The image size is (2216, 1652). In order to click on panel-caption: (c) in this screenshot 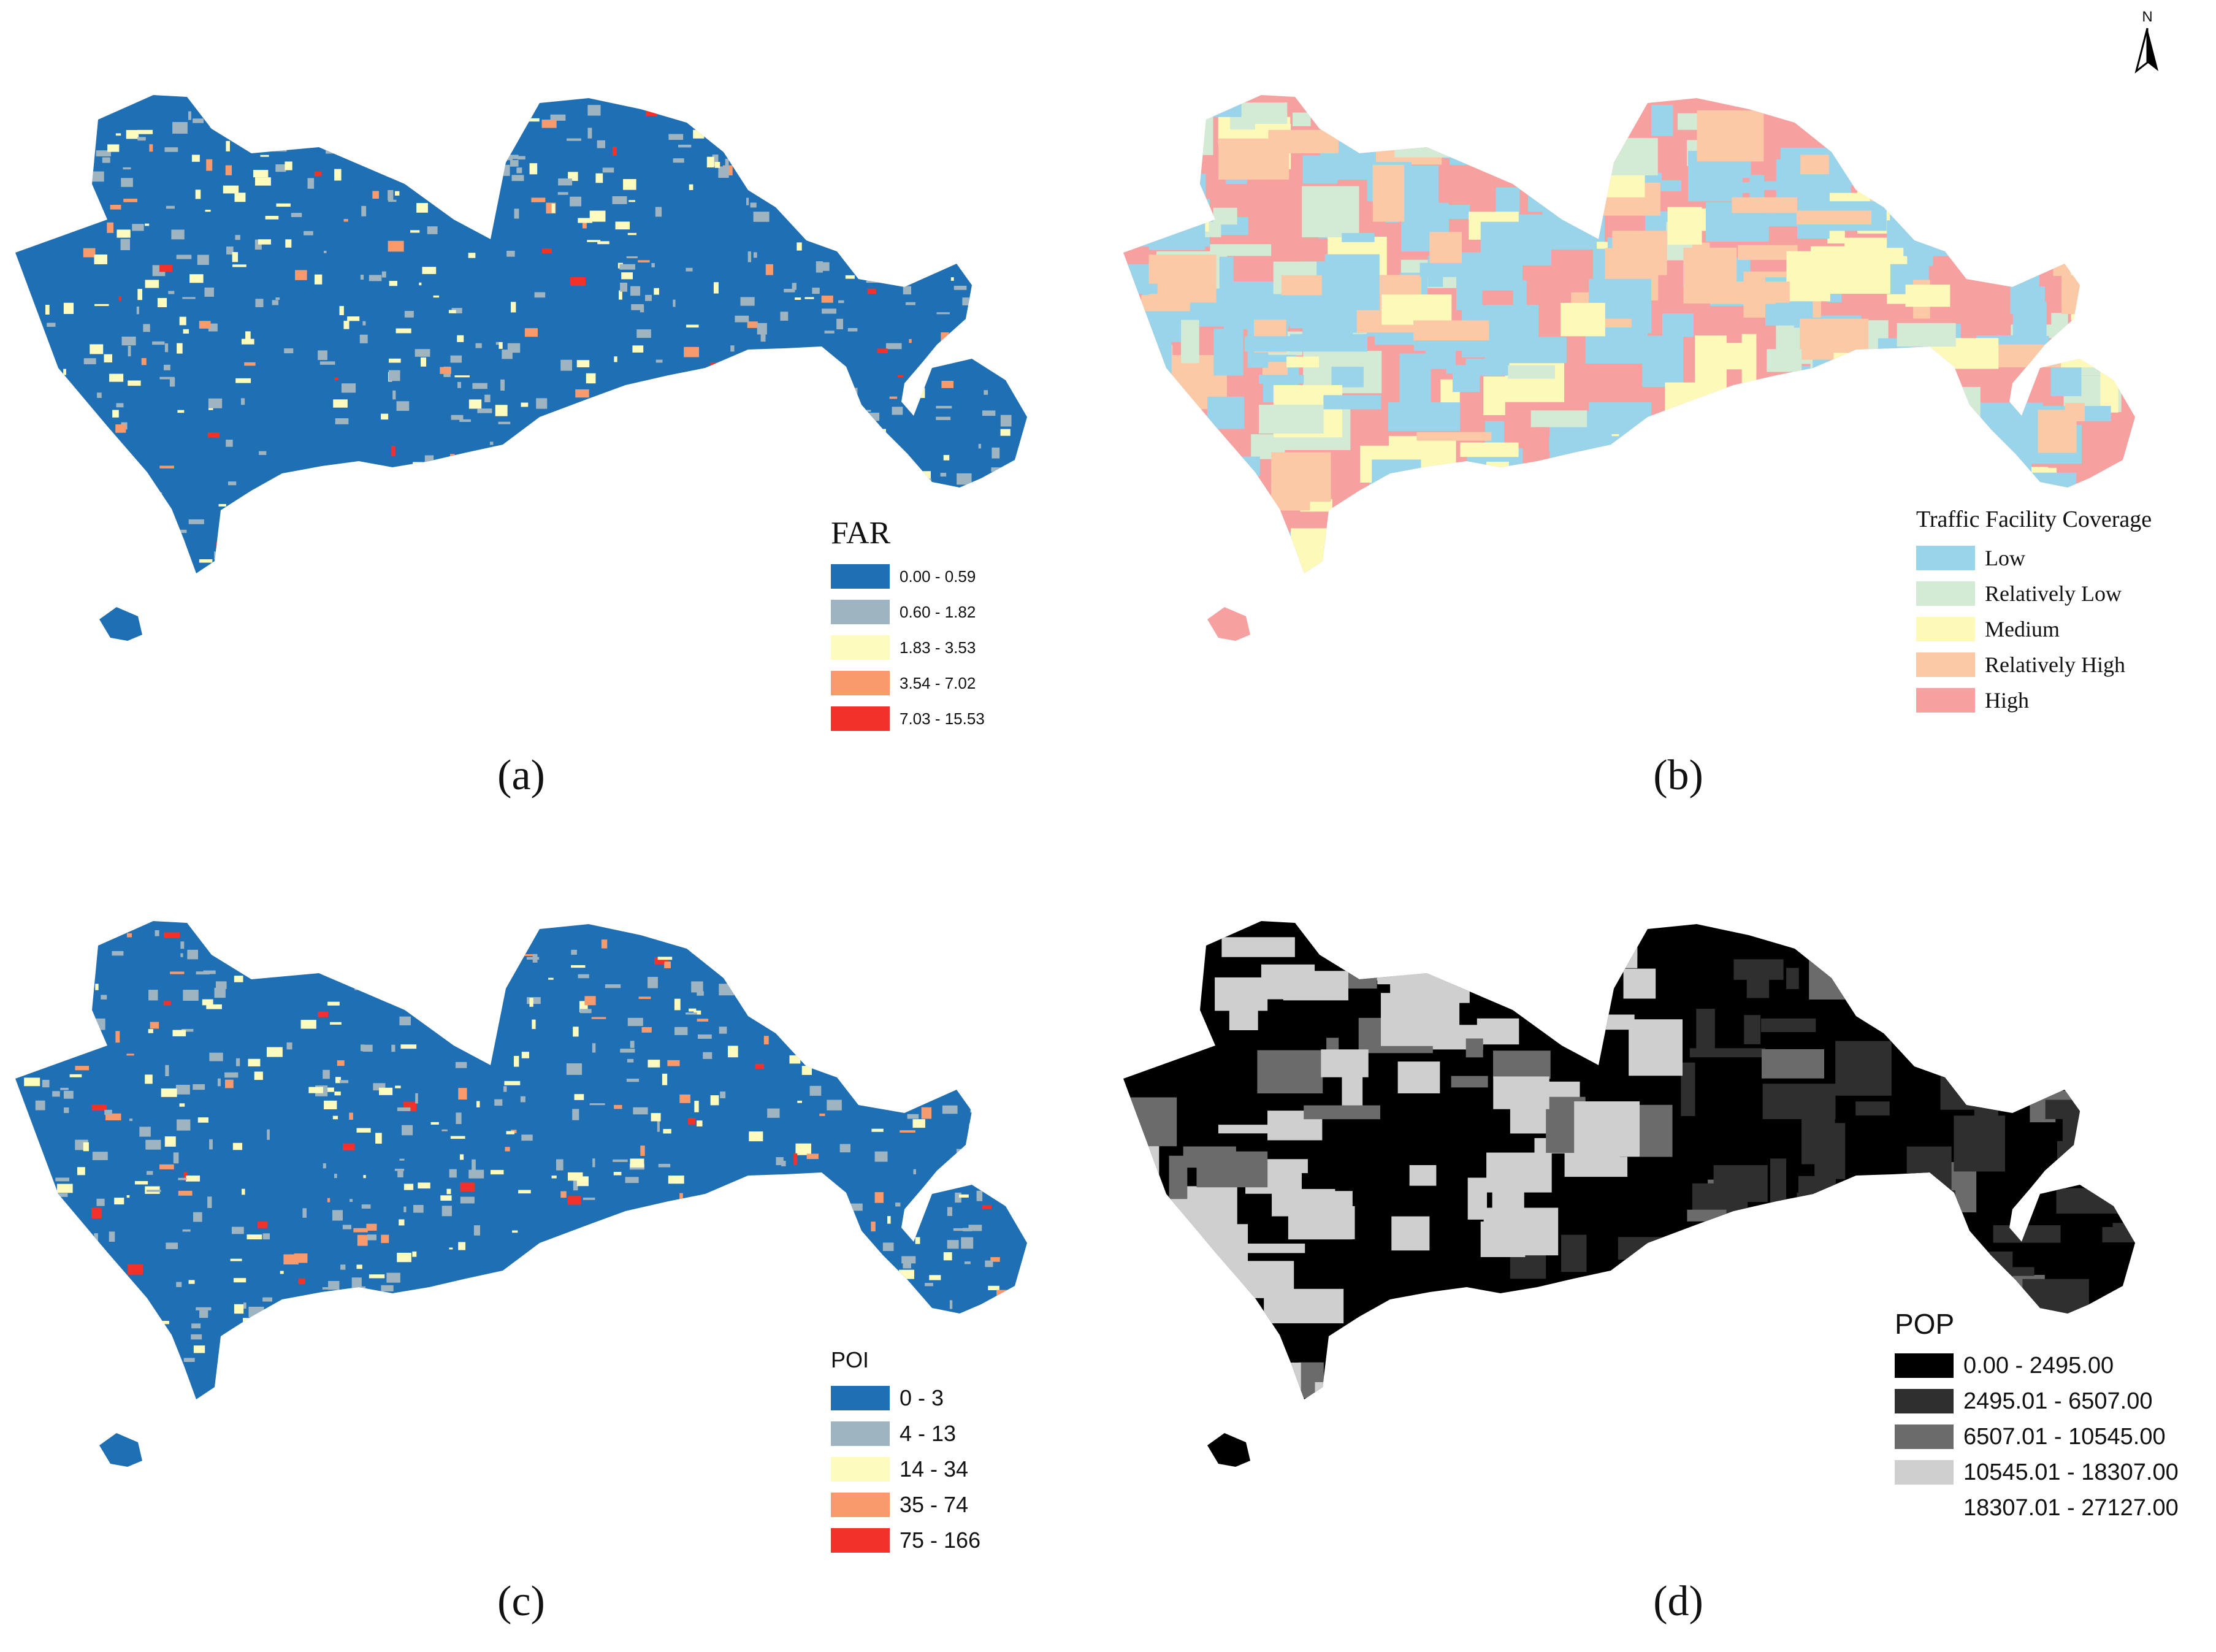, I will do `click(521, 1601)`.